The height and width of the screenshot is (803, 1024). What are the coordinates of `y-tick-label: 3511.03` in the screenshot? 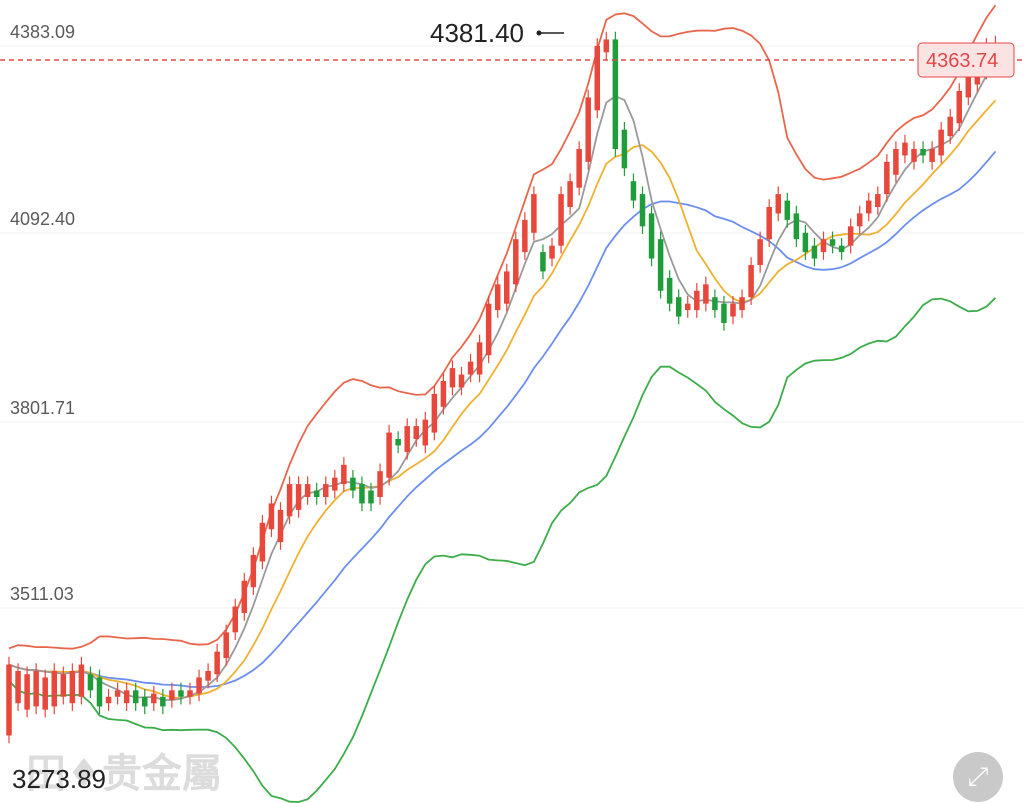 It's located at (42, 594).